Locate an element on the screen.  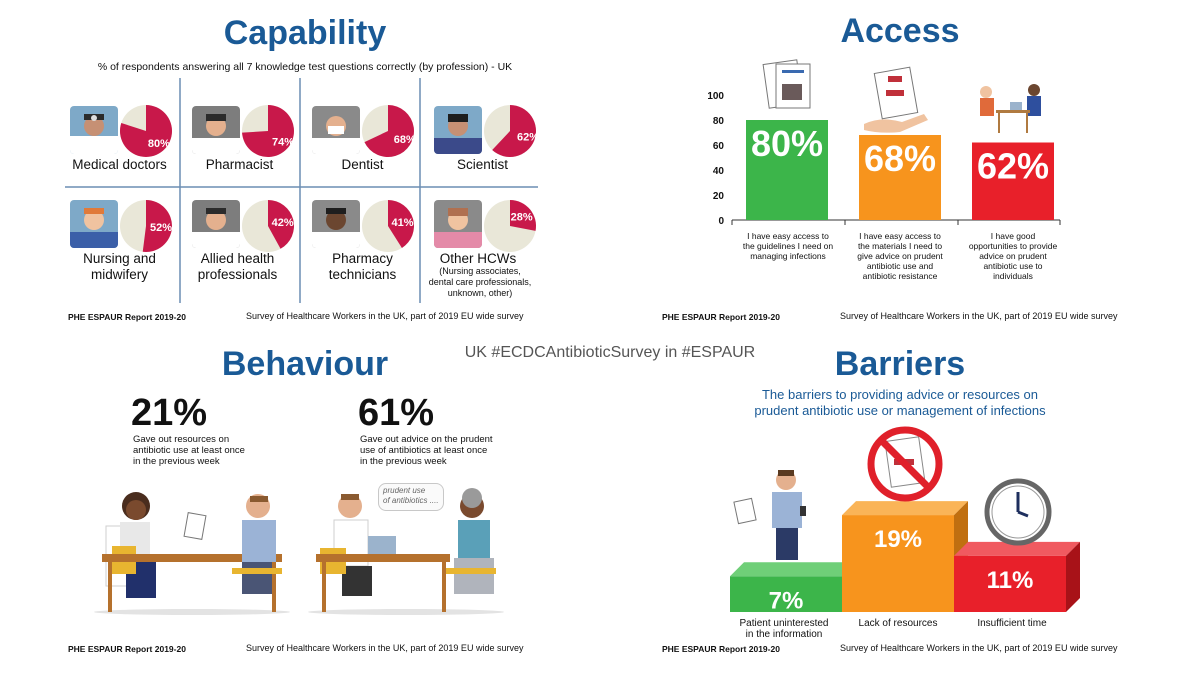
label-allied-line1: Allied health is located at coordinates (237, 258).